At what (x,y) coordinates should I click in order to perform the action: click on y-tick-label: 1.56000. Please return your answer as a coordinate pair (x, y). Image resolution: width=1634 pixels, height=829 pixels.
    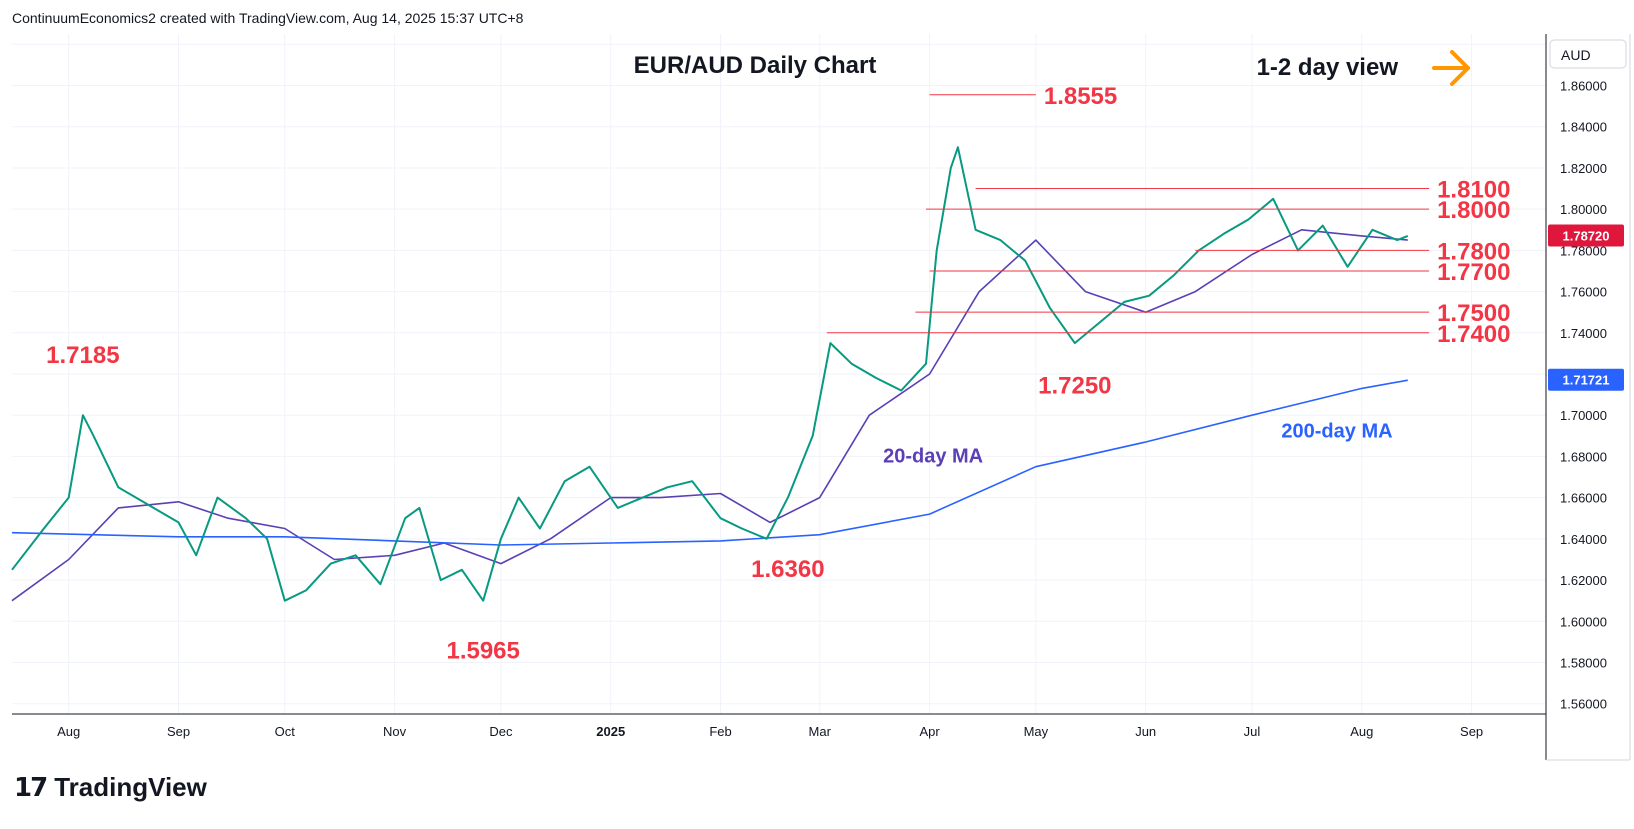
    Looking at the image, I should click on (1583, 704).